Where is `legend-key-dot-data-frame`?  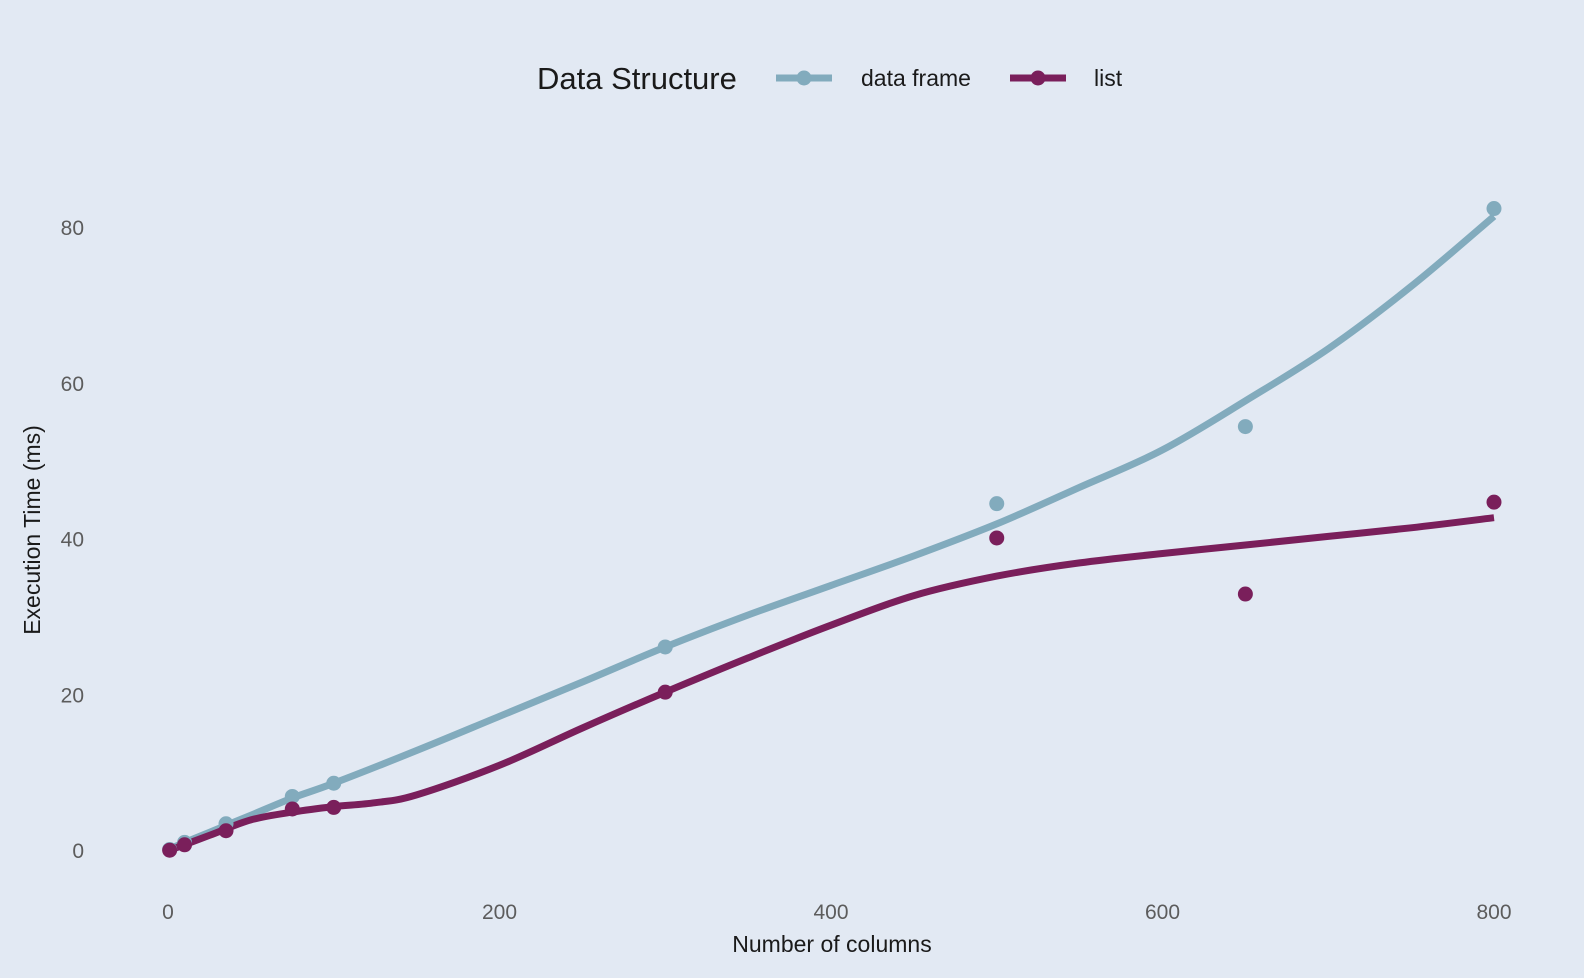
legend-key-dot-data-frame is located at coordinates (804, 78).